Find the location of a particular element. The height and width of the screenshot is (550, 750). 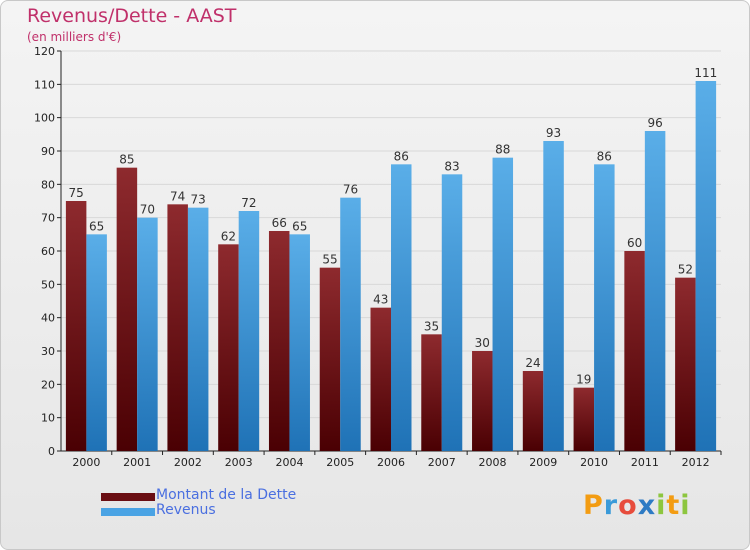

value-label-debt: 62 is located at coordinates (228, 236).